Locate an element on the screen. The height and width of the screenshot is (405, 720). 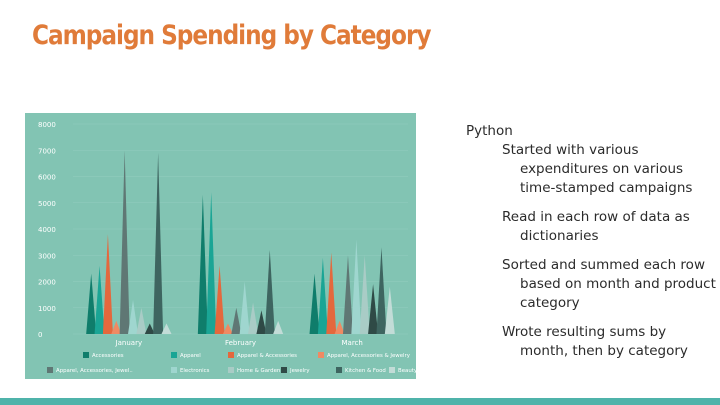
bar-jewelry-march is located at coordinates (373, 309).